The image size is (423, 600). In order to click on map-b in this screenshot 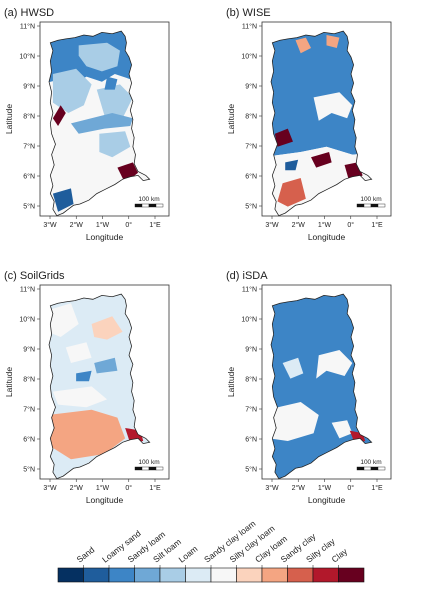, I will do `click(321, 123)`.